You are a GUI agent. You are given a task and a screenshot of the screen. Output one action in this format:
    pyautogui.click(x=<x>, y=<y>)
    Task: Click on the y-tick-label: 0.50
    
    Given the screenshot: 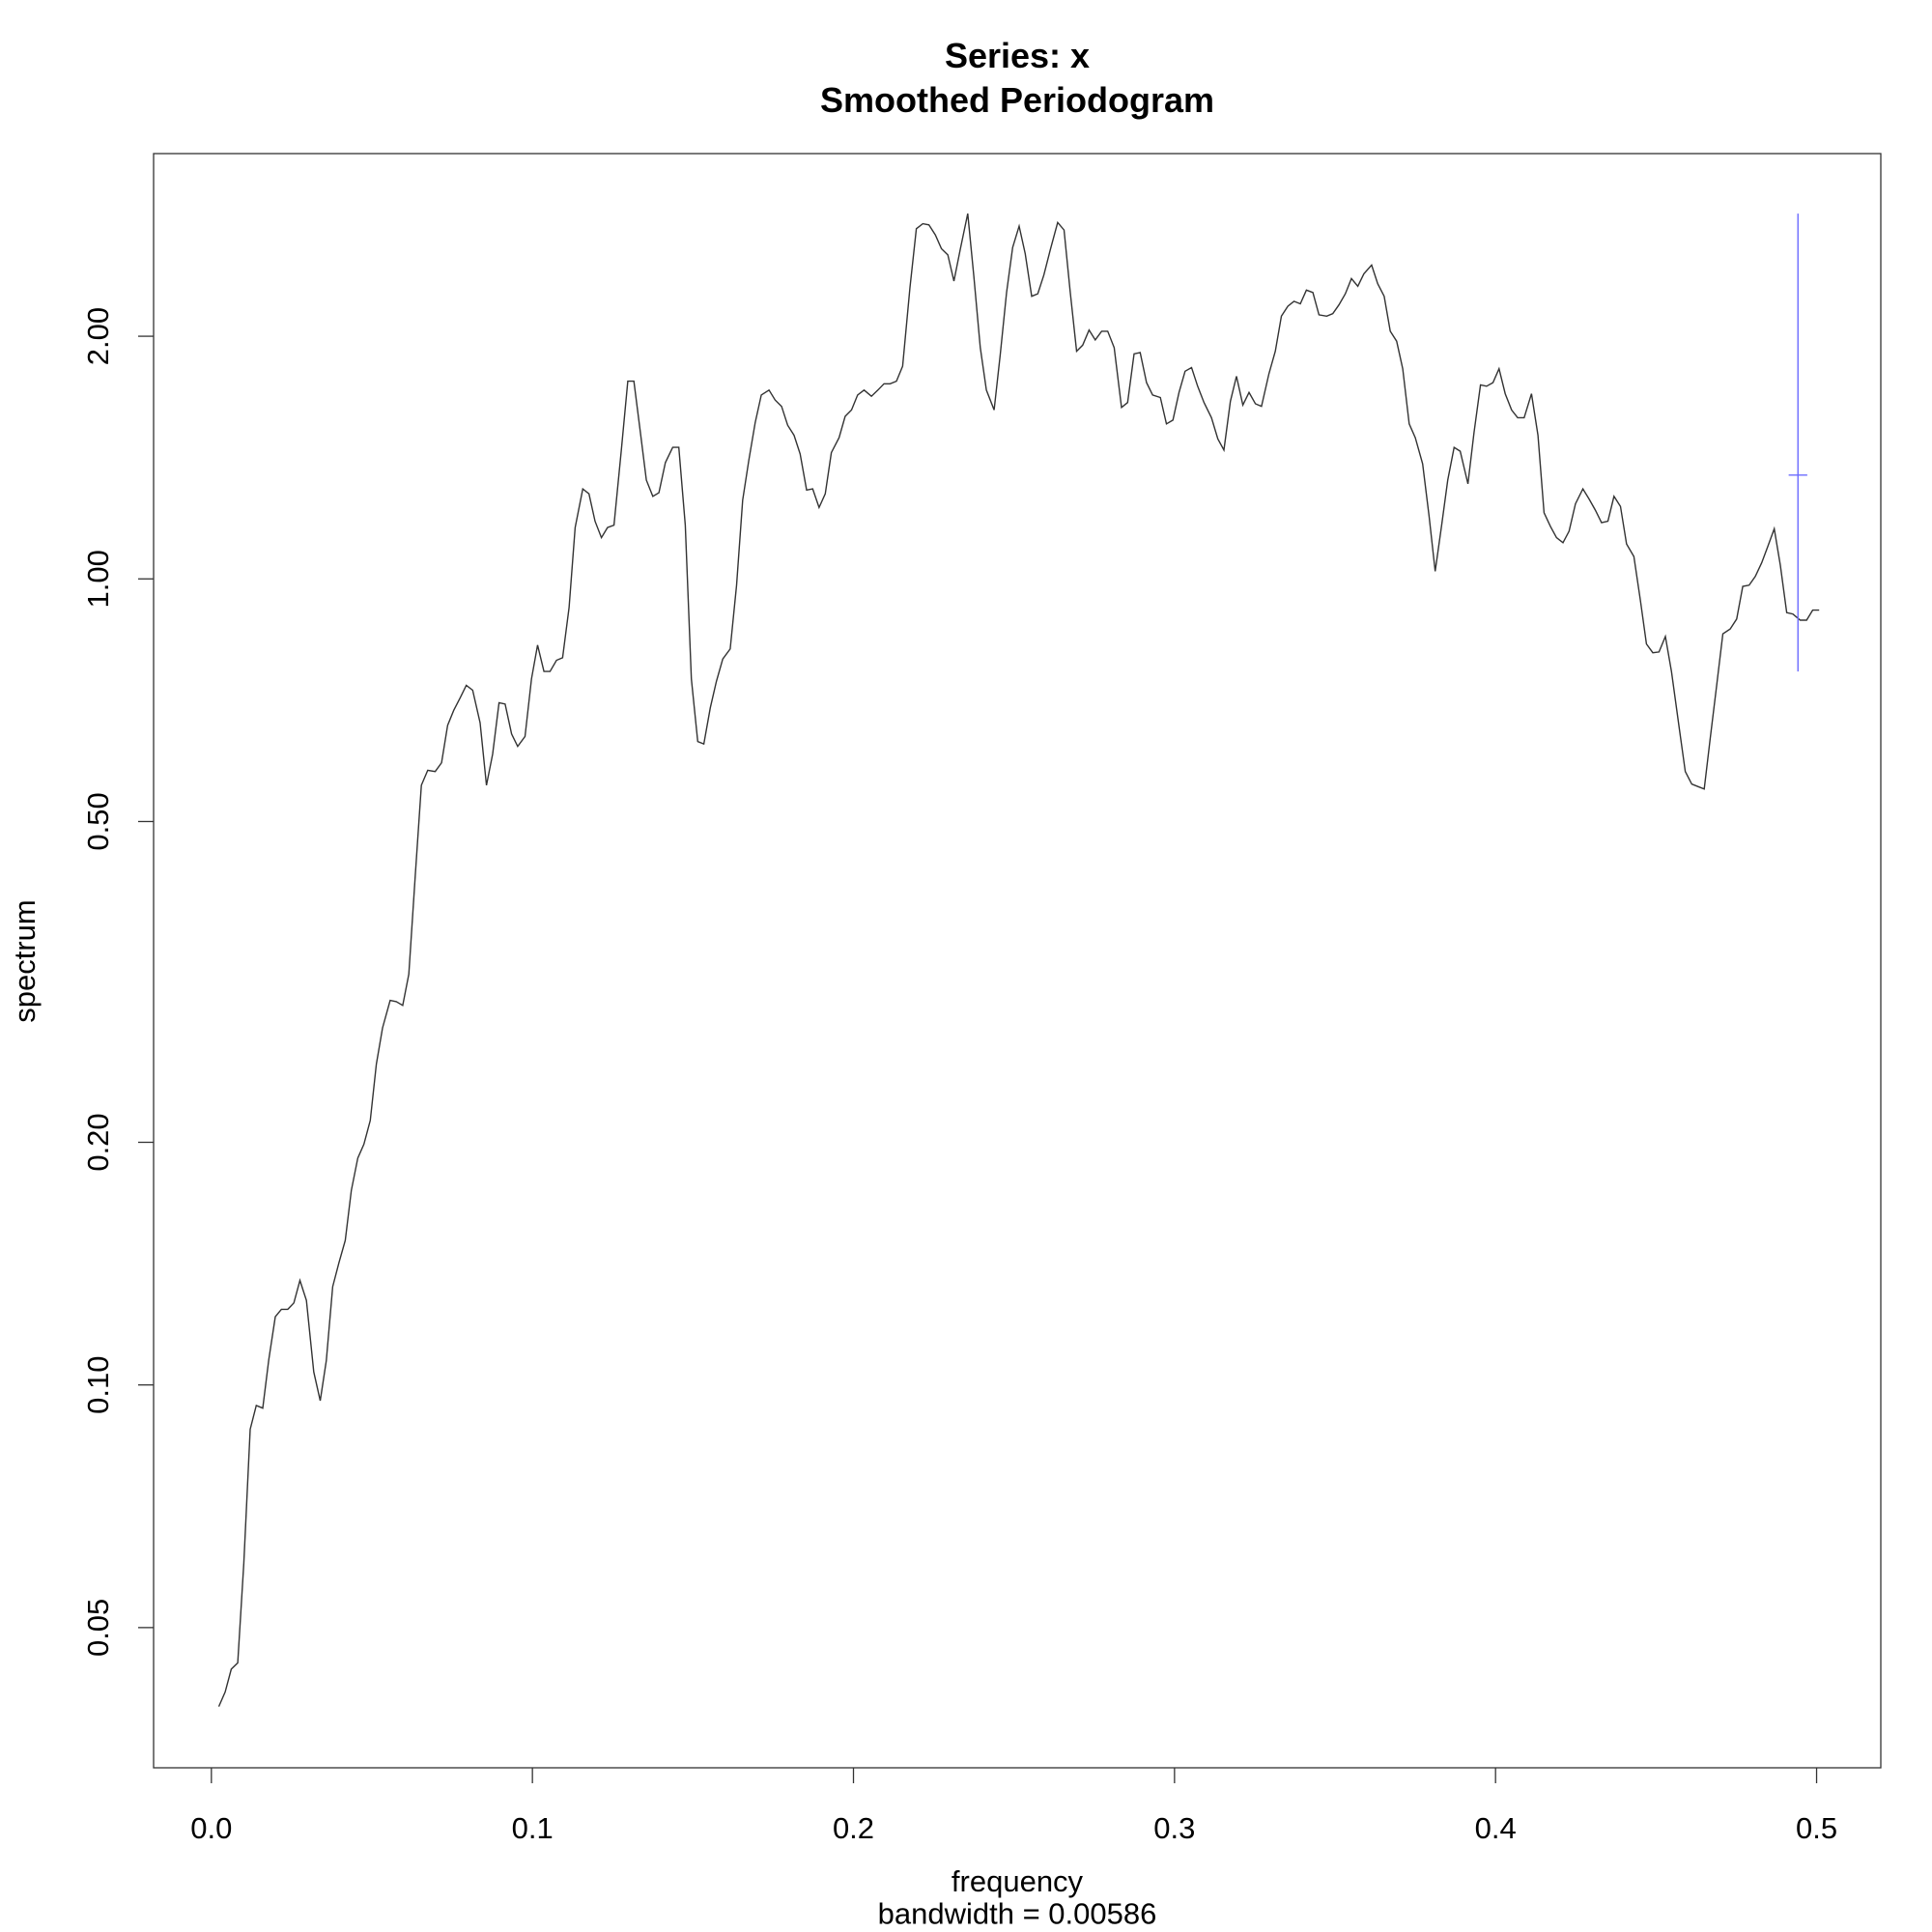 What is the action you would take?
    pyautogui.click(x=98, y=821)
    